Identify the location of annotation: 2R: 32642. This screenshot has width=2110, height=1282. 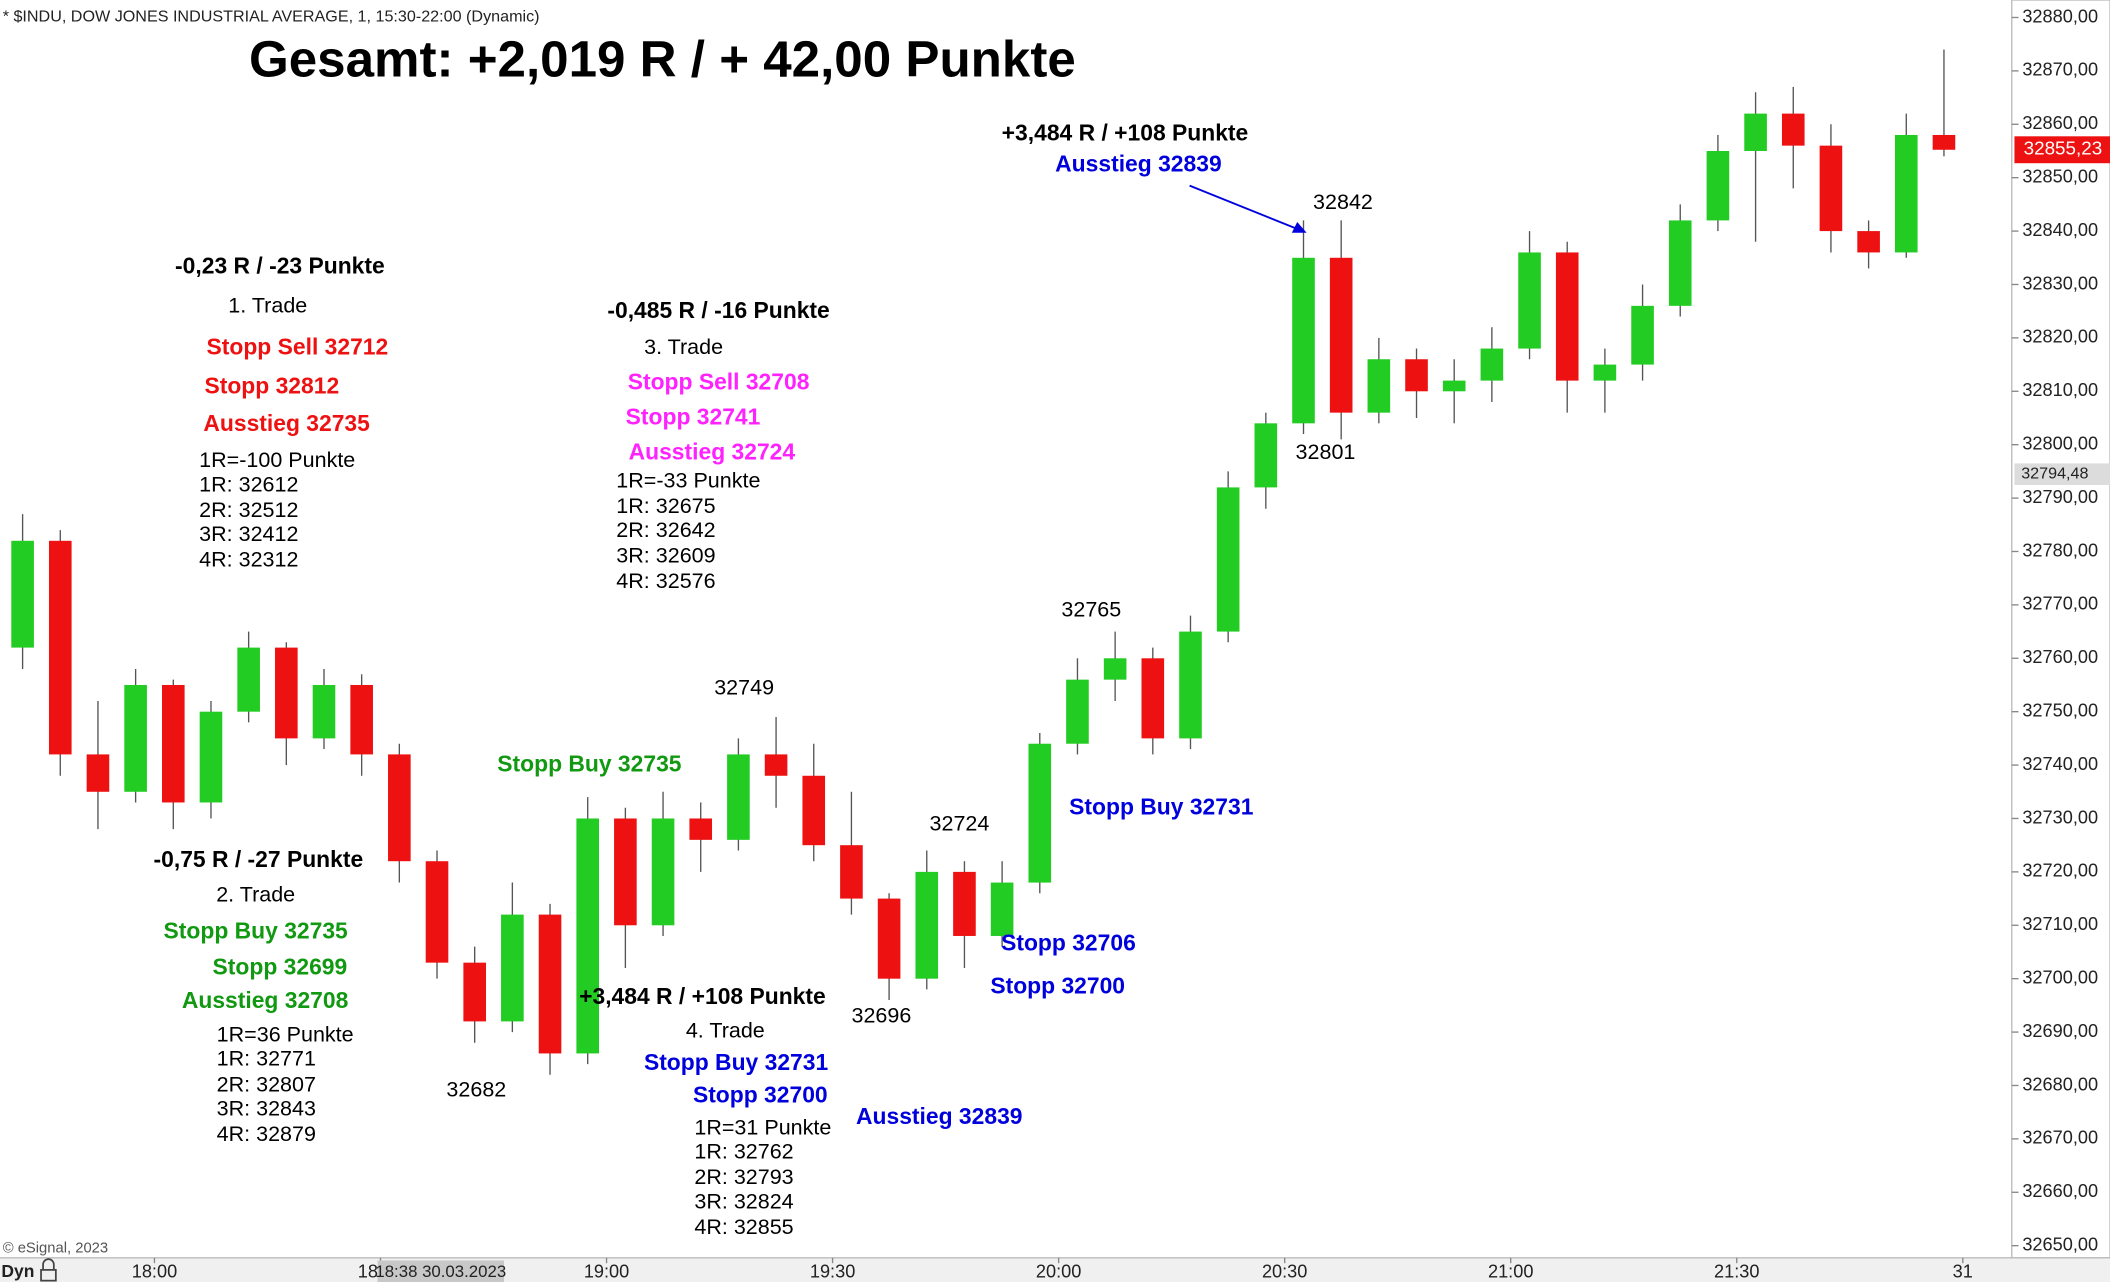
(665, 530).